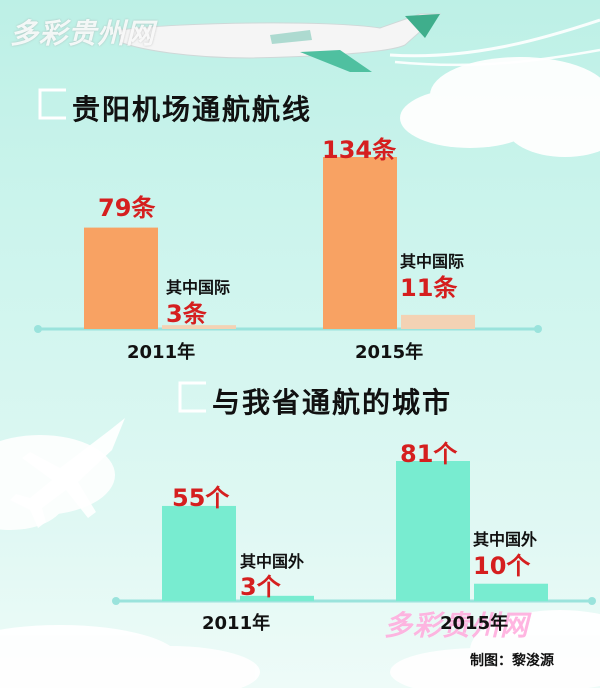 The image size is (600, 688). Describe the element at coordinates (359, 42) in the screenshot. I see `airplane-icon` at that location.